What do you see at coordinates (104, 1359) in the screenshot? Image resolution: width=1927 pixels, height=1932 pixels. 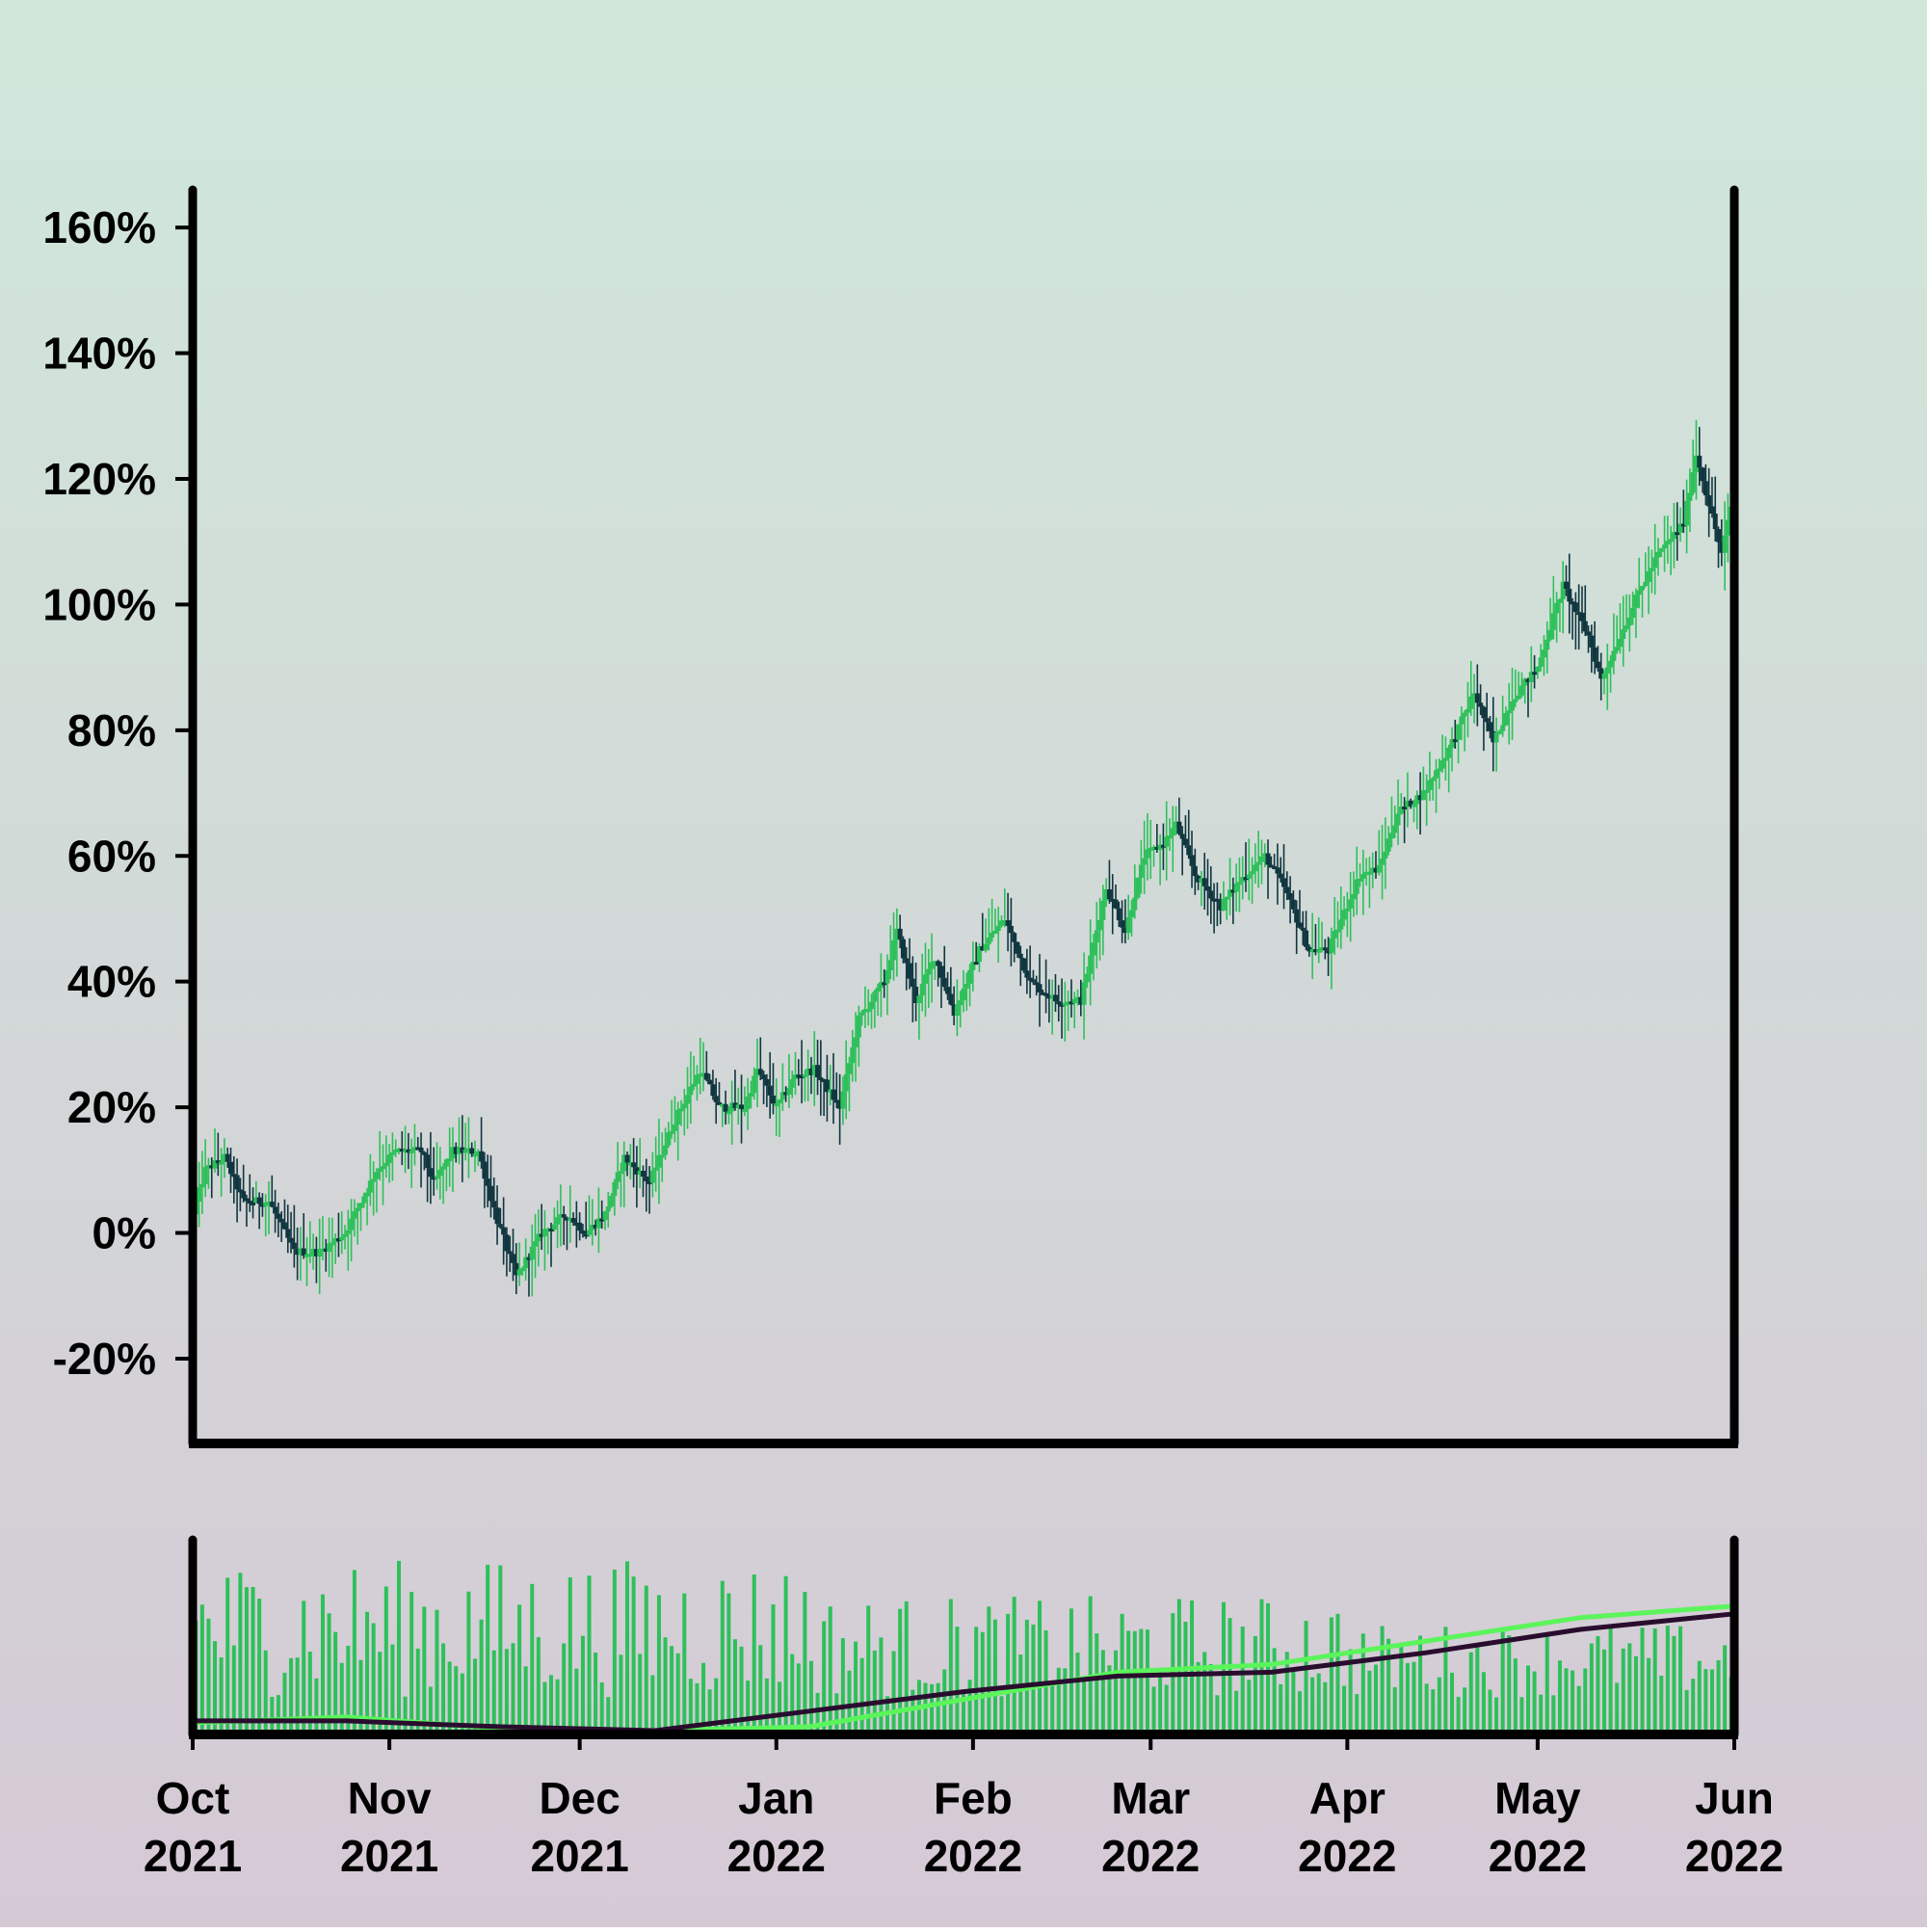 I see `y-tick-label: -20%` at bounding box center [104, 1359].